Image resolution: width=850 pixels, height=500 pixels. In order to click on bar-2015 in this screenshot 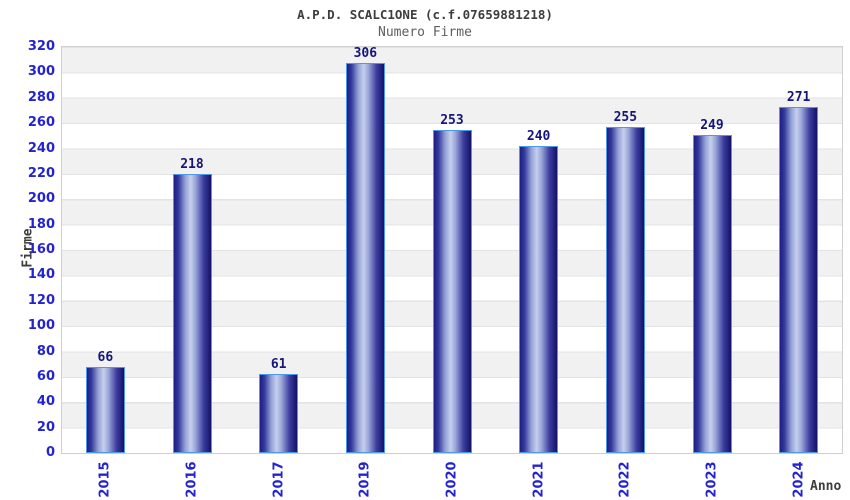, I will do `click(105, 410)`.